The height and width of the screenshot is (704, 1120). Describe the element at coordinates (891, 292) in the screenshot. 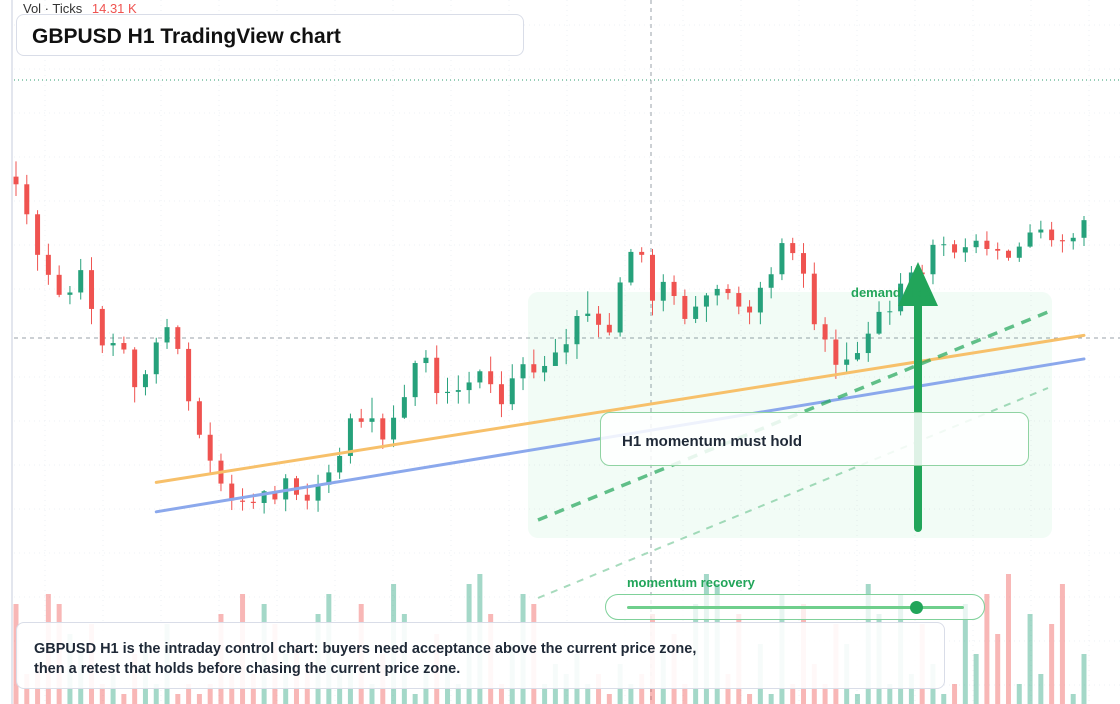

I see `demand-label: demand side` at that location.